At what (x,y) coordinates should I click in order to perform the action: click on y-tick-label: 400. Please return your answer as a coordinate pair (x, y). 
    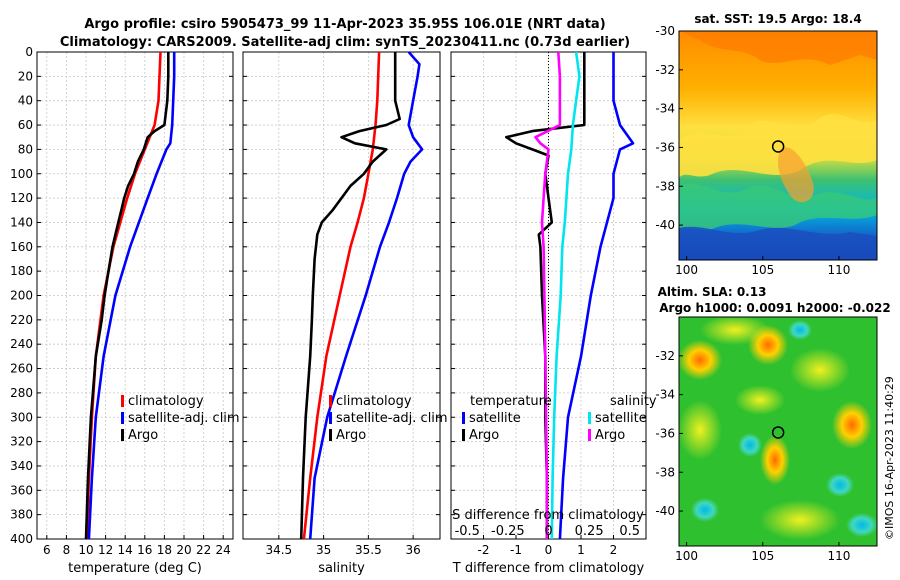
    Looking at the image, I should click on (21, 539).